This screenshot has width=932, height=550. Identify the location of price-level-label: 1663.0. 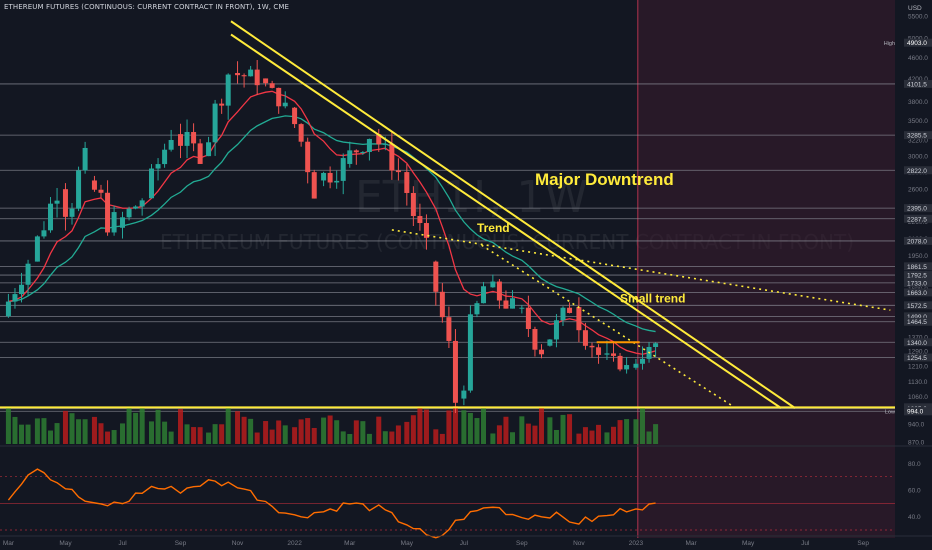
(917, 293).